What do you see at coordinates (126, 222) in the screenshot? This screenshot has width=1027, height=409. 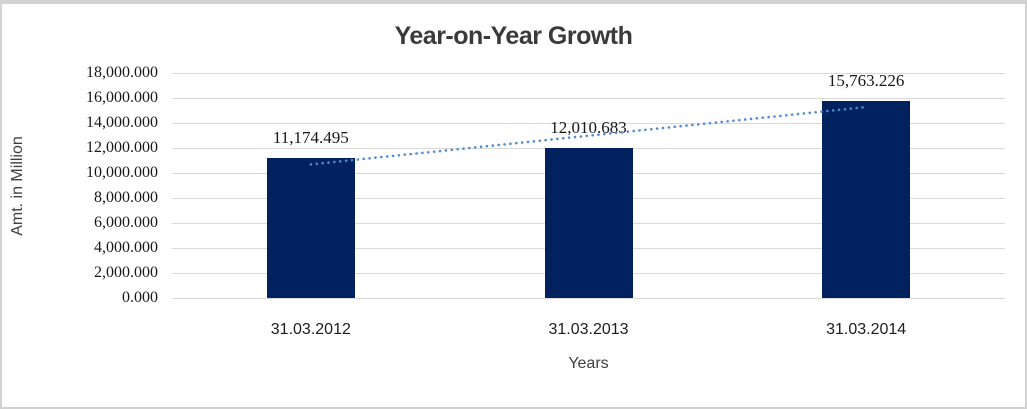 I see `y-tick-label: 6,000.000` at bounding box center [126, 222].